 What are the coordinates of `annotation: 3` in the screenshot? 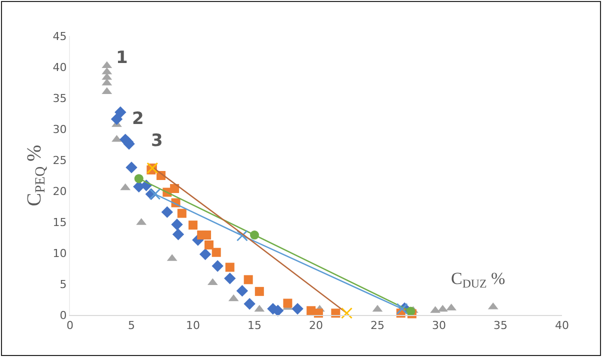 It's located at (157, 141).